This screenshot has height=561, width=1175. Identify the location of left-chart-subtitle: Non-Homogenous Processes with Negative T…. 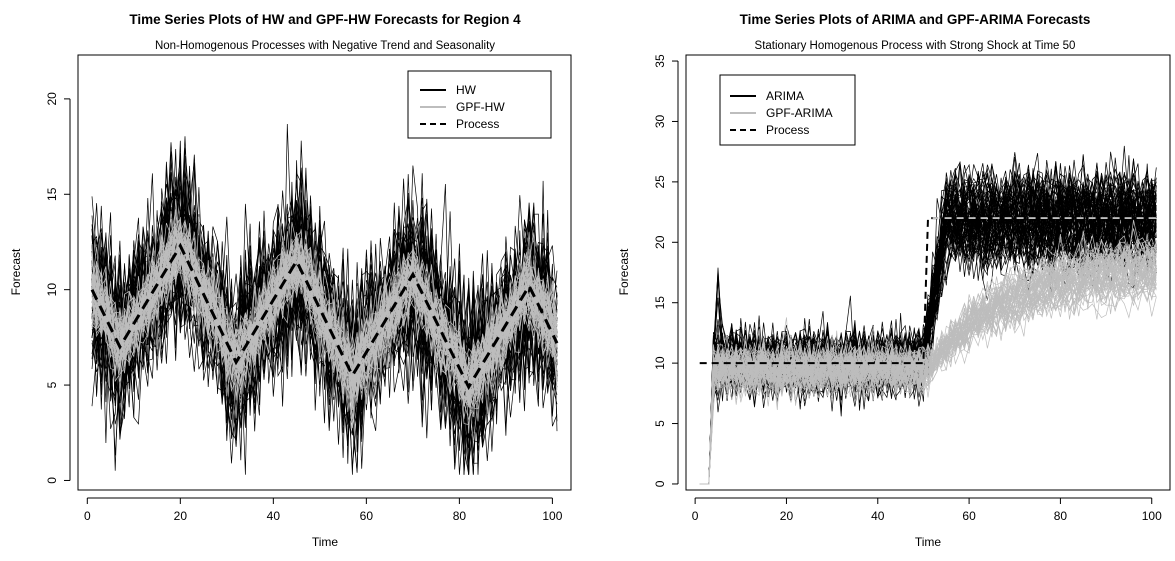
(325, 46).